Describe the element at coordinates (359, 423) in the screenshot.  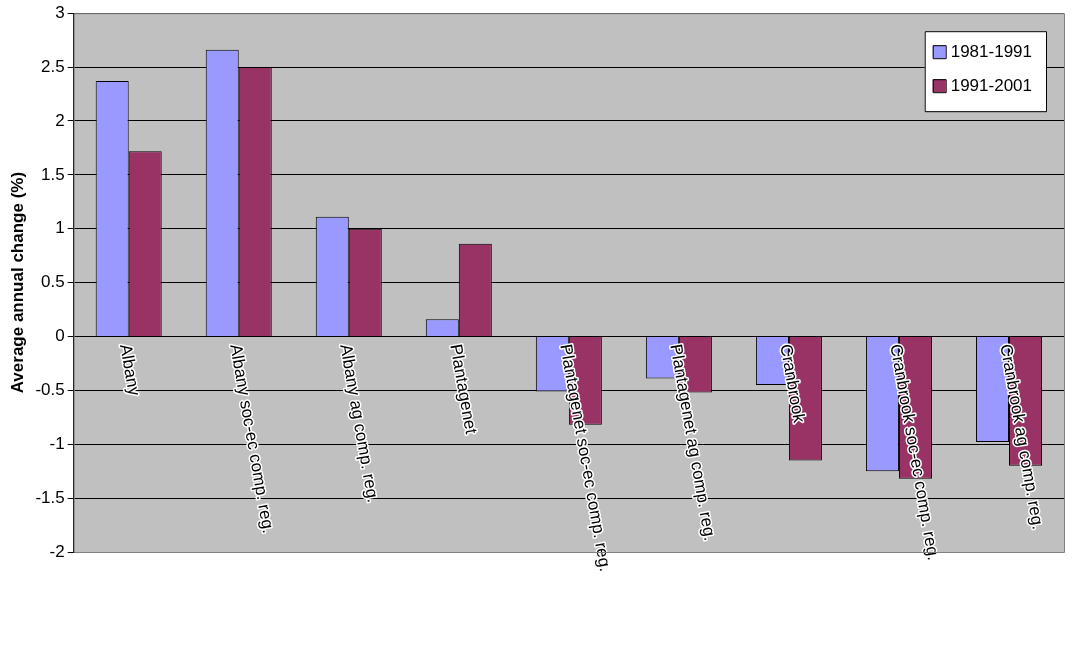
I see `x-tick-label: Albany ag comp. reg.` at that location.